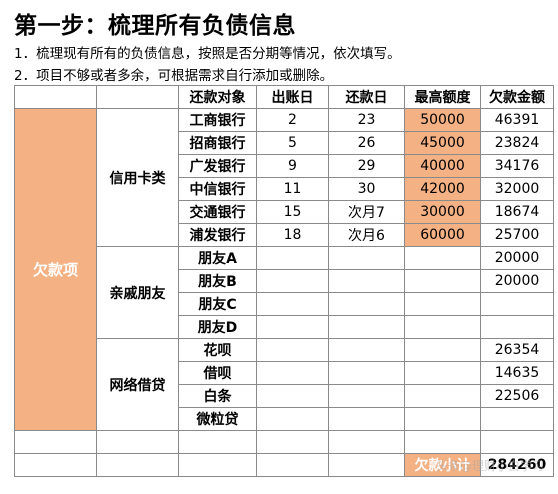  I want to click on header-max-limit: 最高额度, so click(442, 97).